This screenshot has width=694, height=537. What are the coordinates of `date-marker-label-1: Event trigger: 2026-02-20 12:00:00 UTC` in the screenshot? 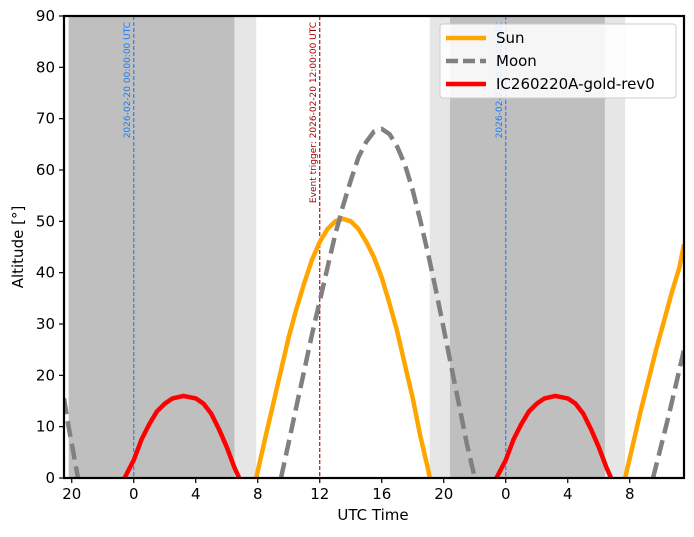 It's located at (314, 112).